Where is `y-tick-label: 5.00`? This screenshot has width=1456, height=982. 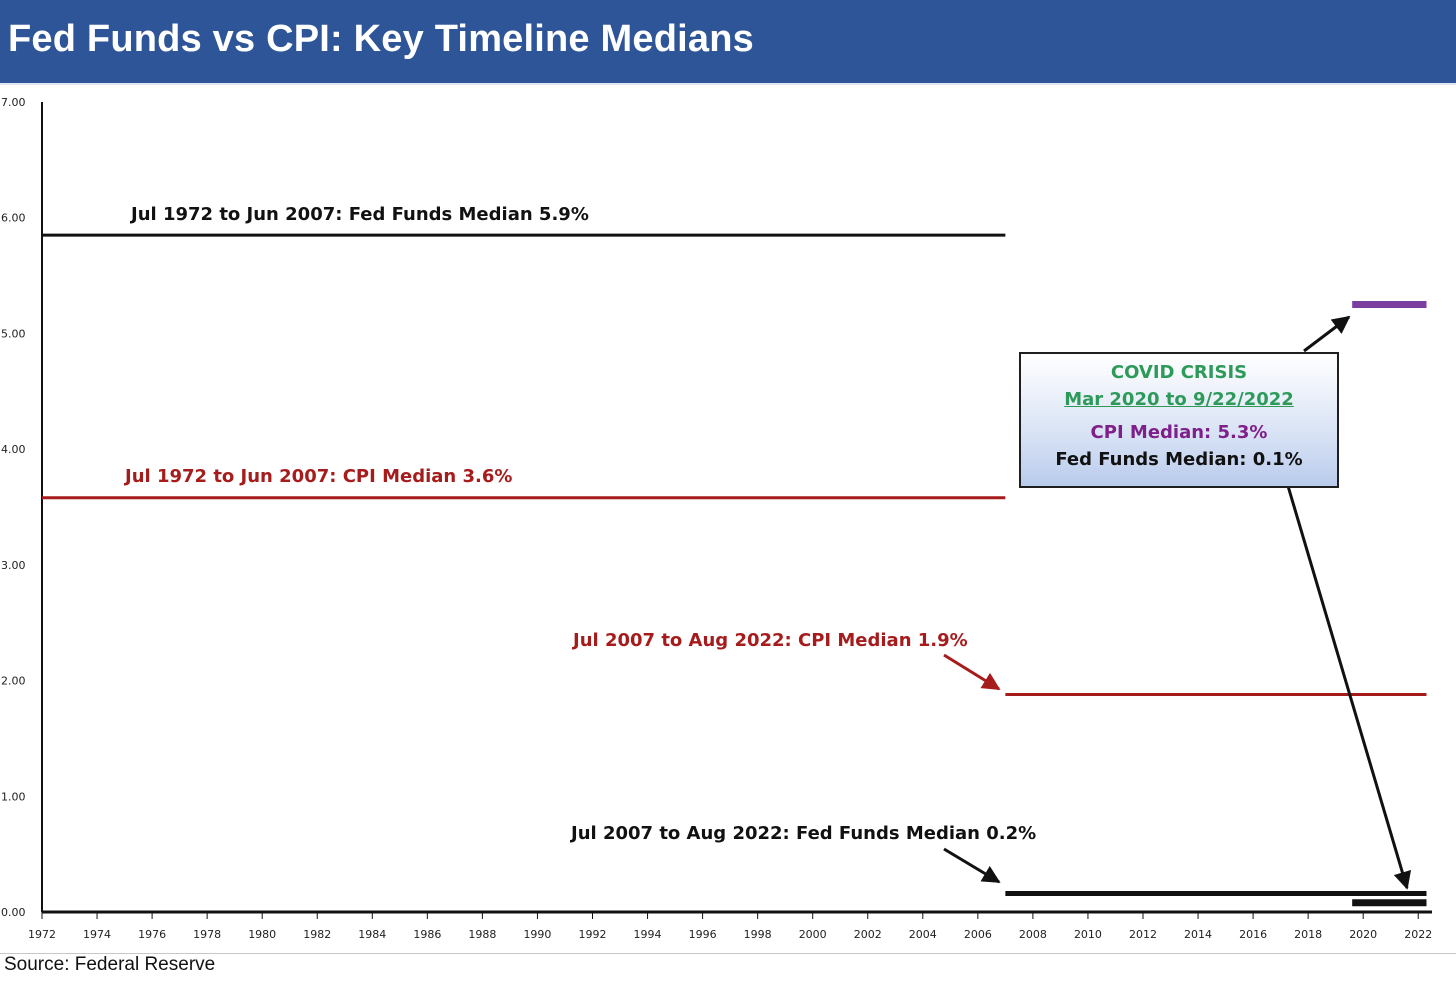
y-tick-label: 5.00 is located at coordinates (13, 333).